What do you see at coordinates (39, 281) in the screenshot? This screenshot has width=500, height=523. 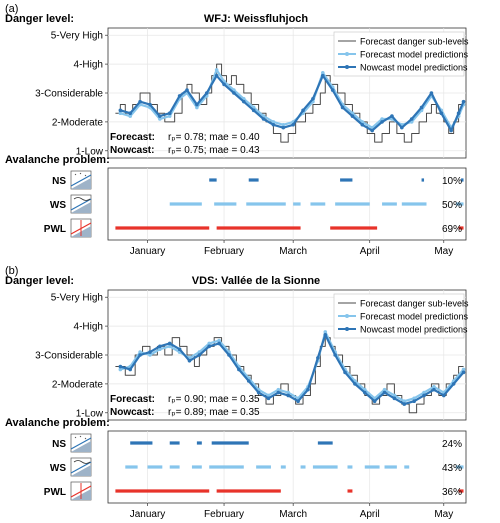 I see `danger-level-label: Danger level:` at bounding box center [39, 281].